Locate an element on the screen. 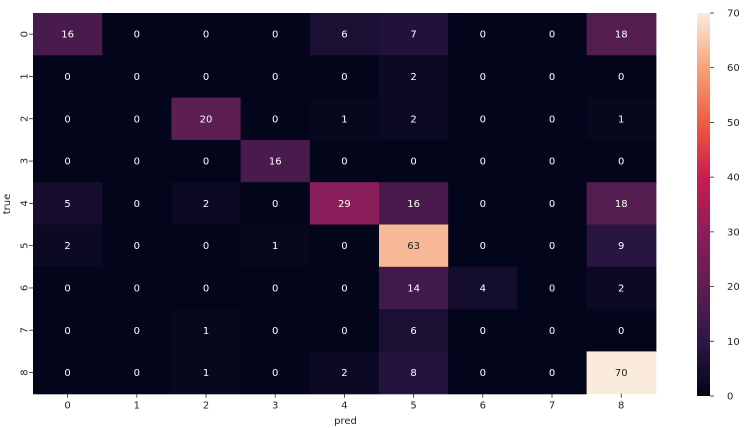 The image size is (747, 428). y-tick-label-0: 0 is located at coordinates (25, 34).